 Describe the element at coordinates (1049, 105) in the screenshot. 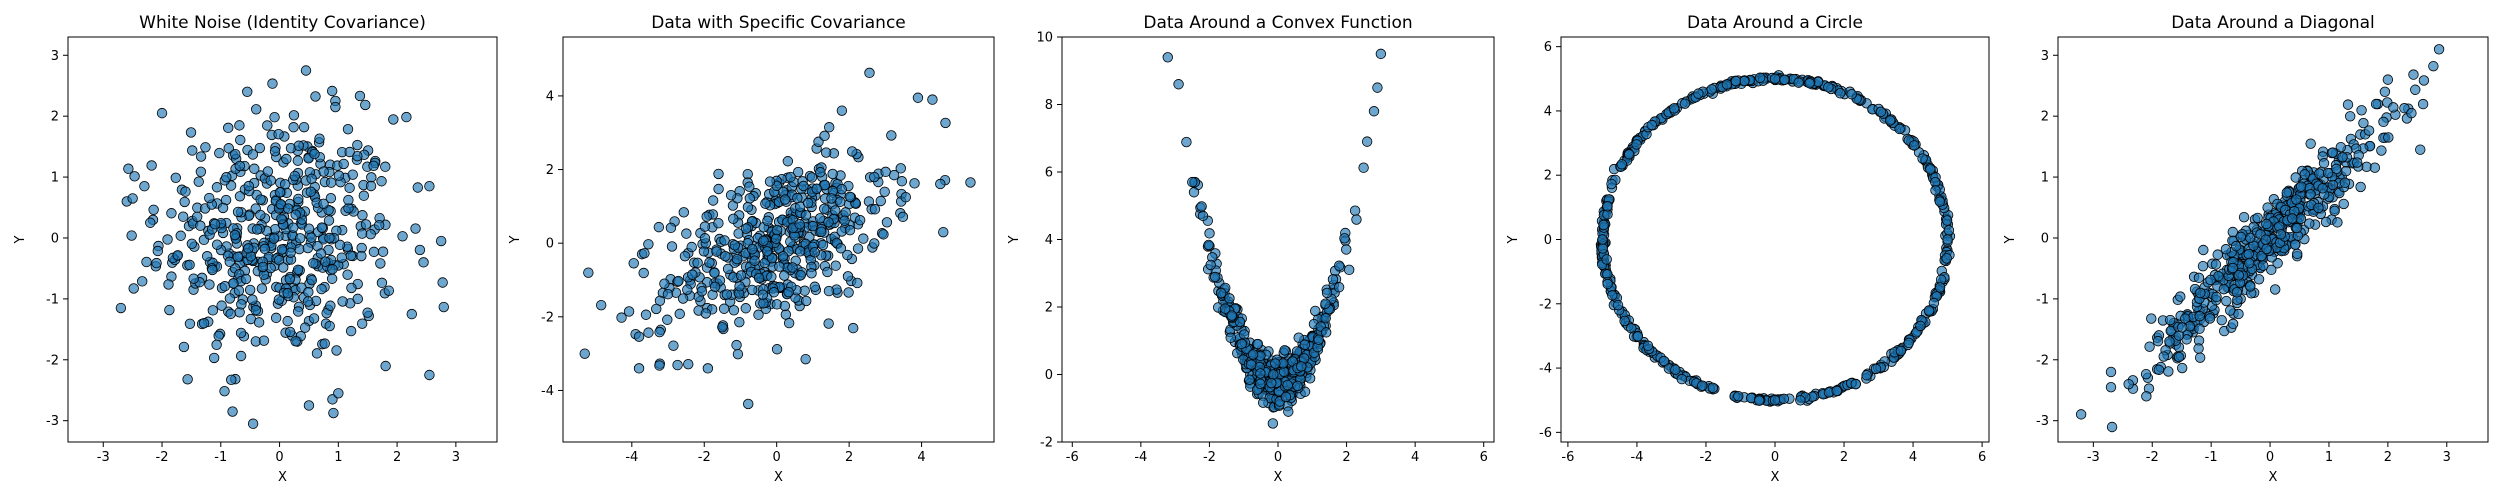

I see `y-tick-label: 8` at that location.